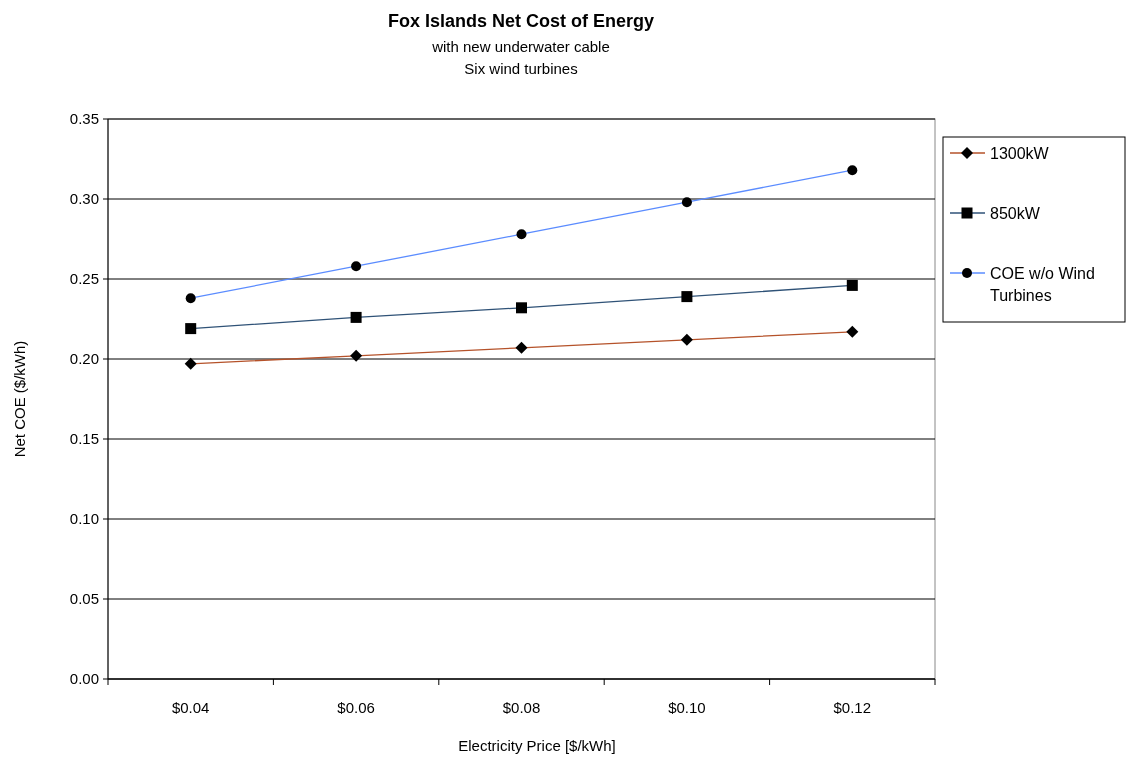 The width and height of the screenshot is (1127, 757). Describe the element at coordinates (537, 745) in the screenshot. I see `x-axis-title: Electricity Price [$/kWh]` at that location.